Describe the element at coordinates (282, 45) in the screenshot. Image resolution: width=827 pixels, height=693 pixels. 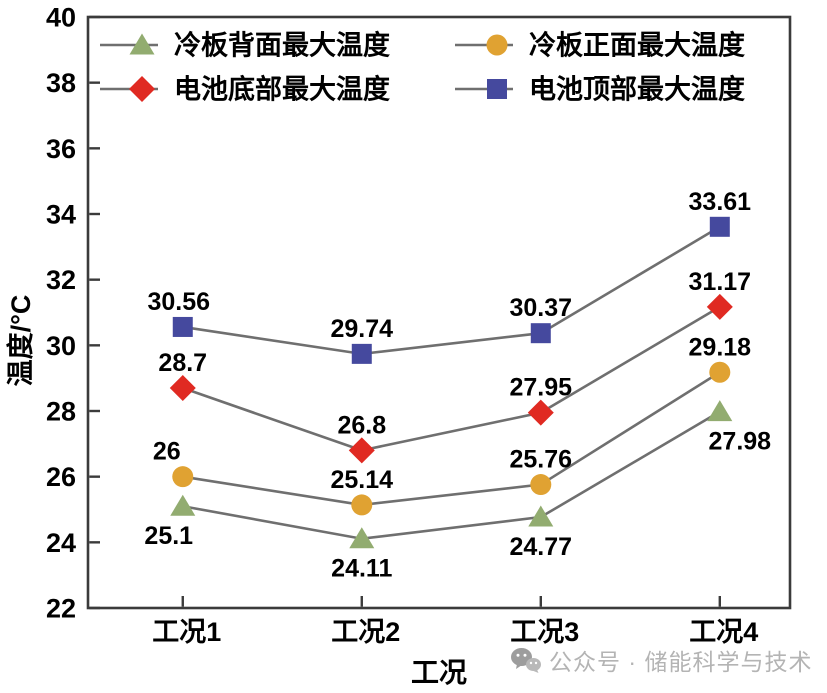
I see `legend-label: 冷板背面最大温度` at that location.